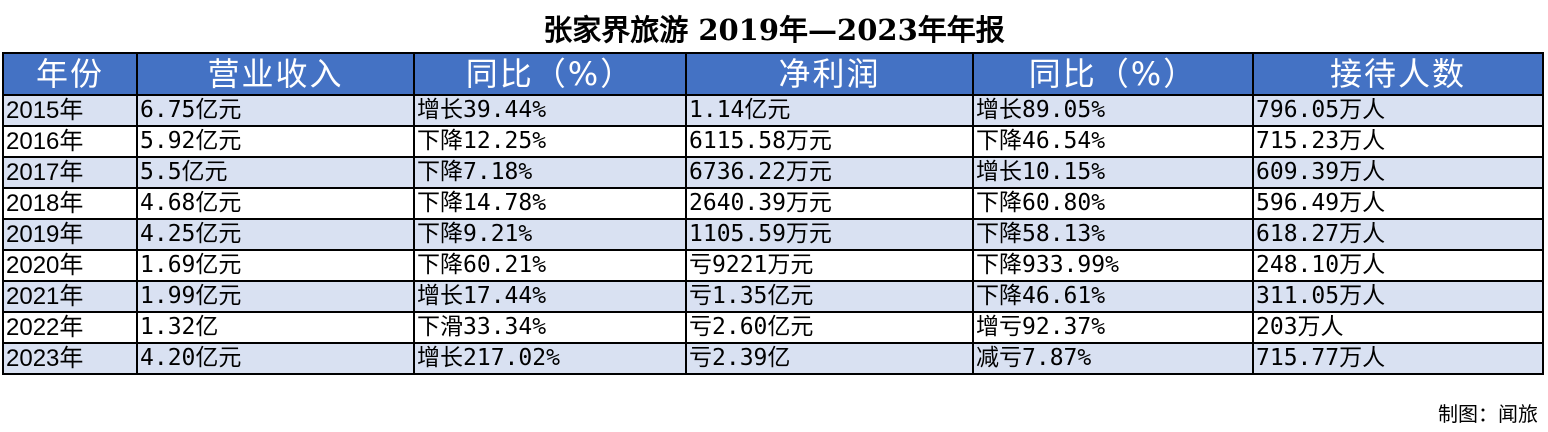 This screenshot has height=432, width=1548. What do you see at coordinates (70, 172) in the screenshot?
I see `year-cell: 2017年` at bounding box center [70, 172].